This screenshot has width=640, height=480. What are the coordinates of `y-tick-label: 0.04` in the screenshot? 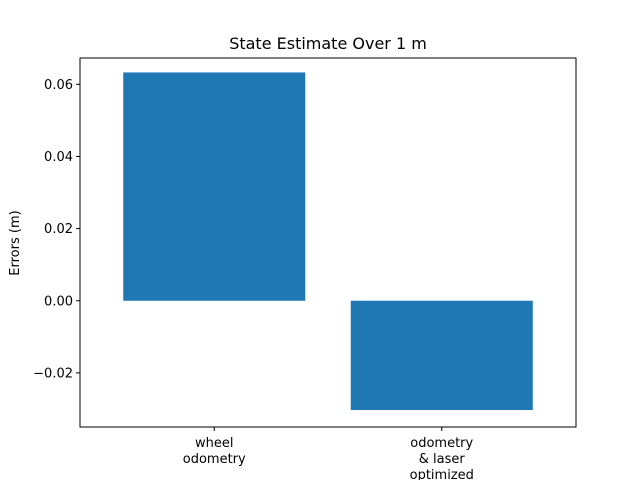 It's located at (58, 157).